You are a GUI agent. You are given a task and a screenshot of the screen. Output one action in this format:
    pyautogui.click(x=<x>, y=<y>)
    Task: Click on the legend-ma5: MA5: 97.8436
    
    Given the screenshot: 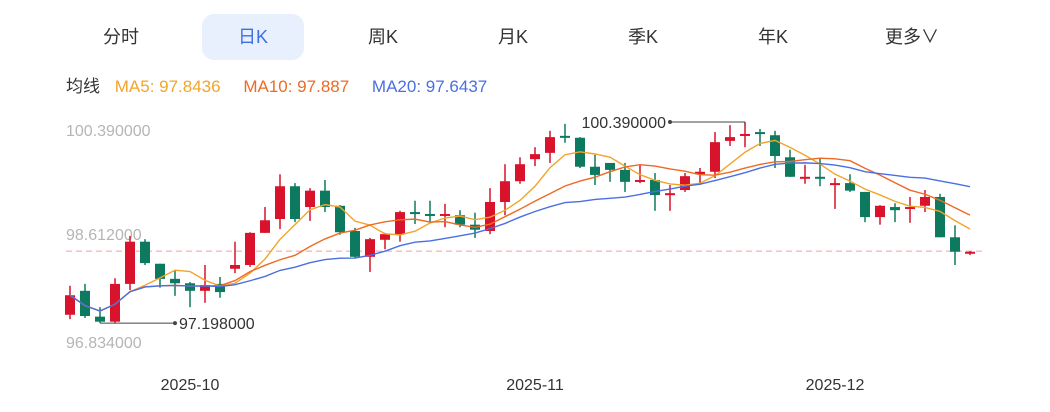 What is the action you would take?
    pyautogui.click(x=167, y=86)
    